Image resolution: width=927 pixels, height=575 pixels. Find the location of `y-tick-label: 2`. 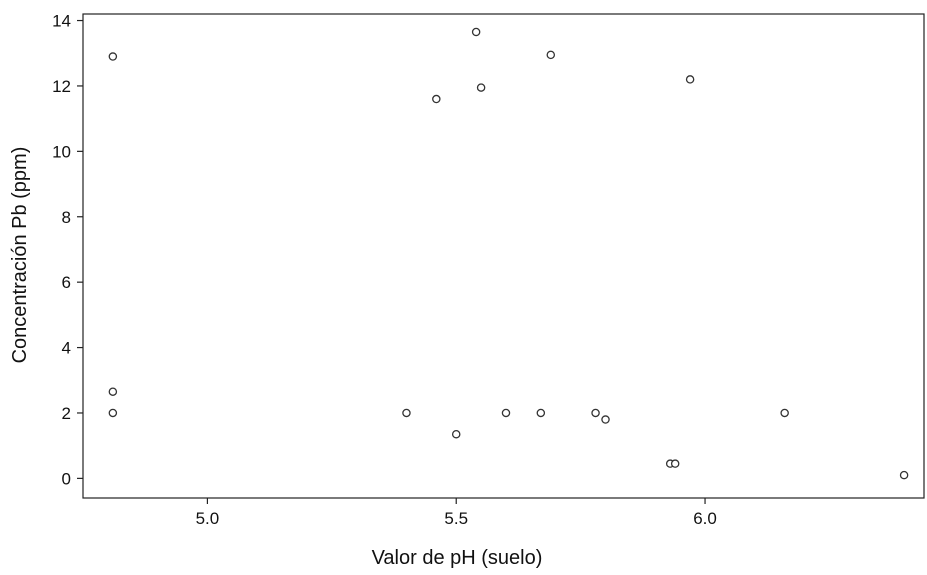

y-tick-label: 2 is located at coordinates (66, 413).